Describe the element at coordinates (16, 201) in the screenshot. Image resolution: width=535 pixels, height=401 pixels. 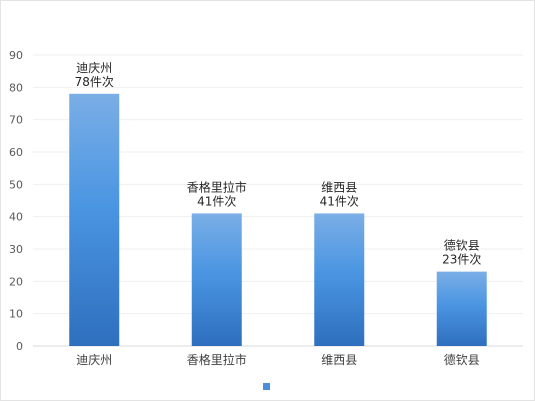
I see `y-axis-ticks: 0 10 20 30 40 50 60 70 80 90` at that location.